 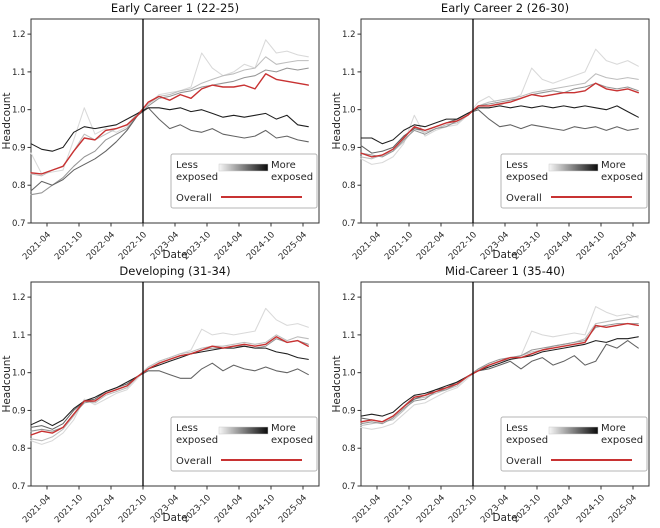 I want to click on series-quintile_2-line, so click(x=169, y=116).